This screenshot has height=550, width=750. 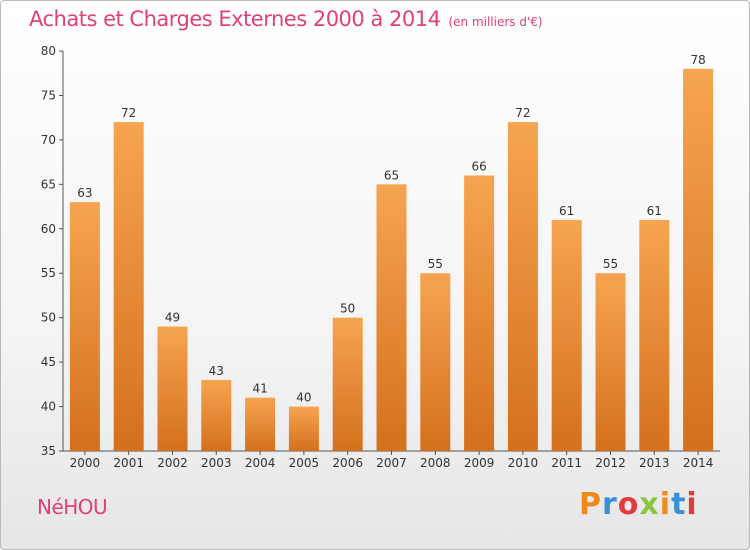 I want to click on data-label: 50, so click(x=347, y=309).